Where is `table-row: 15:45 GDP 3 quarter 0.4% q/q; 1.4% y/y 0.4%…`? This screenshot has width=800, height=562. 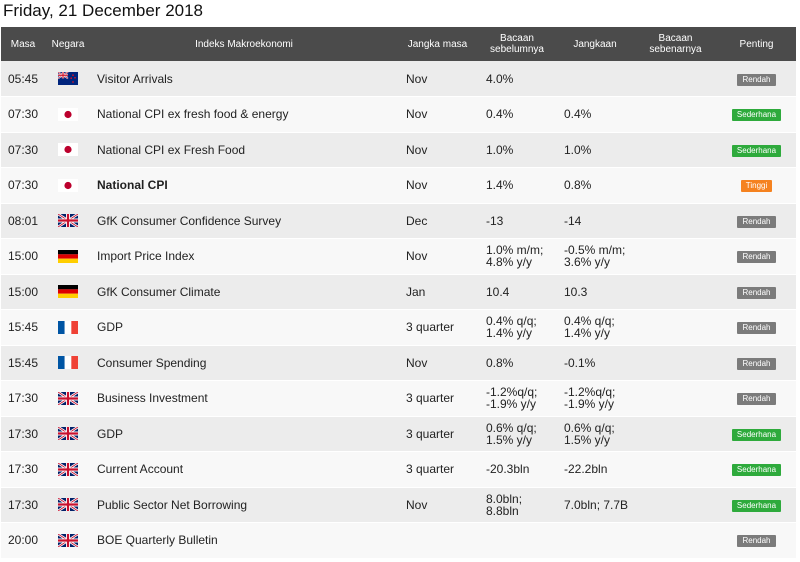
table-row: 15:45 GDP 3 quarter 0.4% q/q; 1.4% y/y 0.4%… is located at coordinates (398, 327).